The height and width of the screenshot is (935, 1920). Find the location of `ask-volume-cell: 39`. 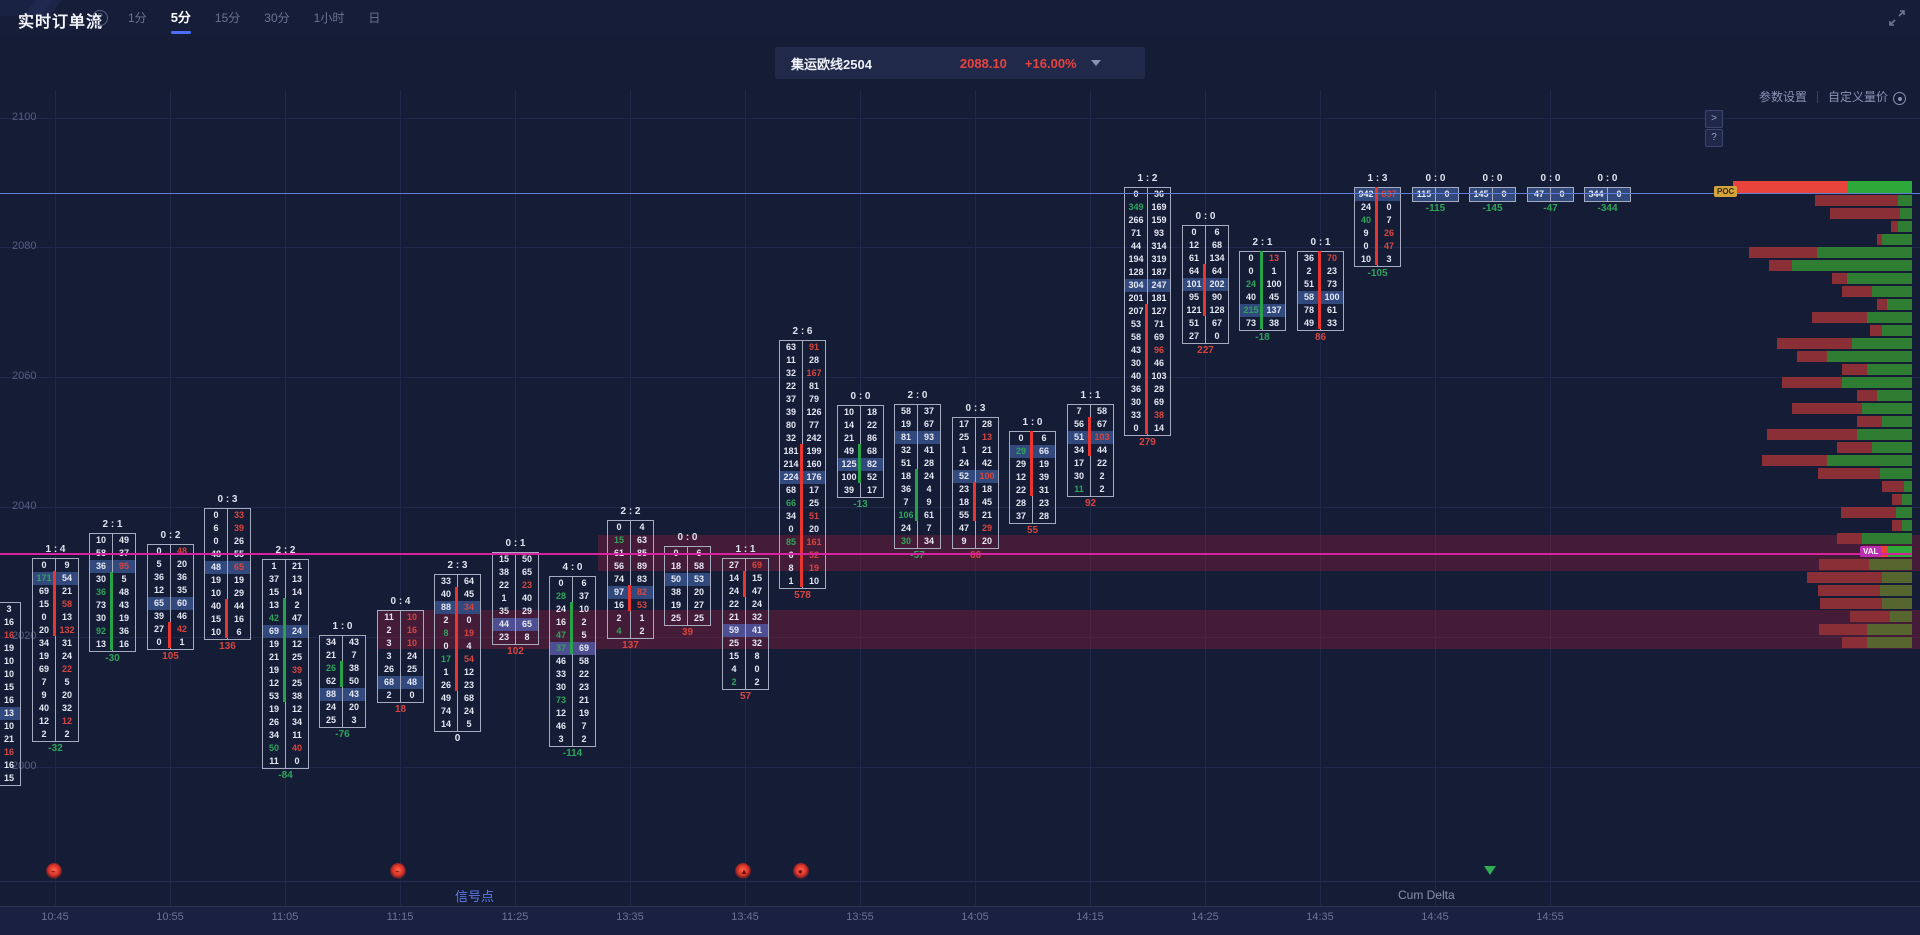

ask-volume-cell: 39 is located at coordinates (1043, 477).